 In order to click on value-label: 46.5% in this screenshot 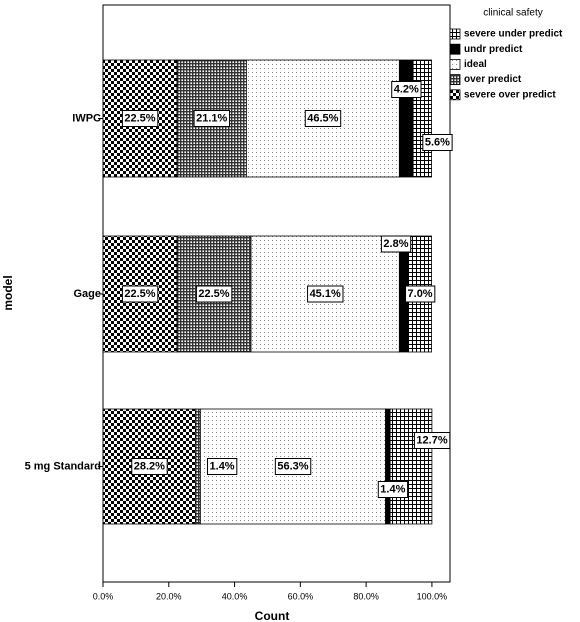, I will do `click(322, 118)`.